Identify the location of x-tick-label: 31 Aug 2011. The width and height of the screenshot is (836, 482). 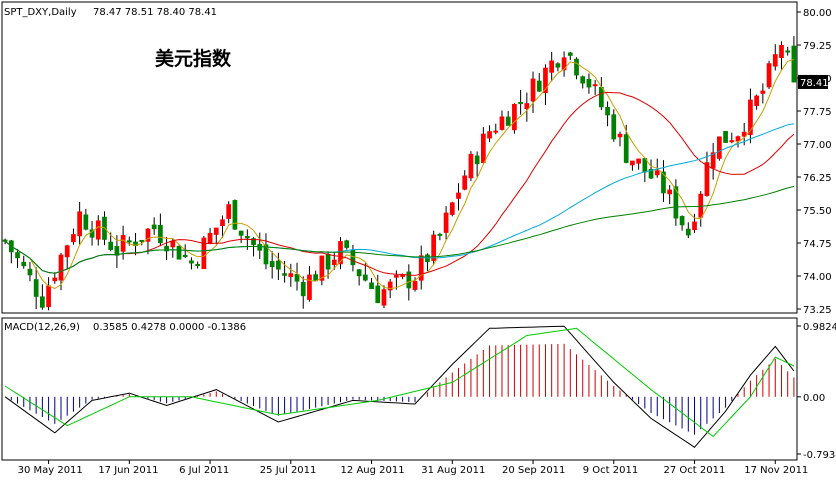
(453, 470).